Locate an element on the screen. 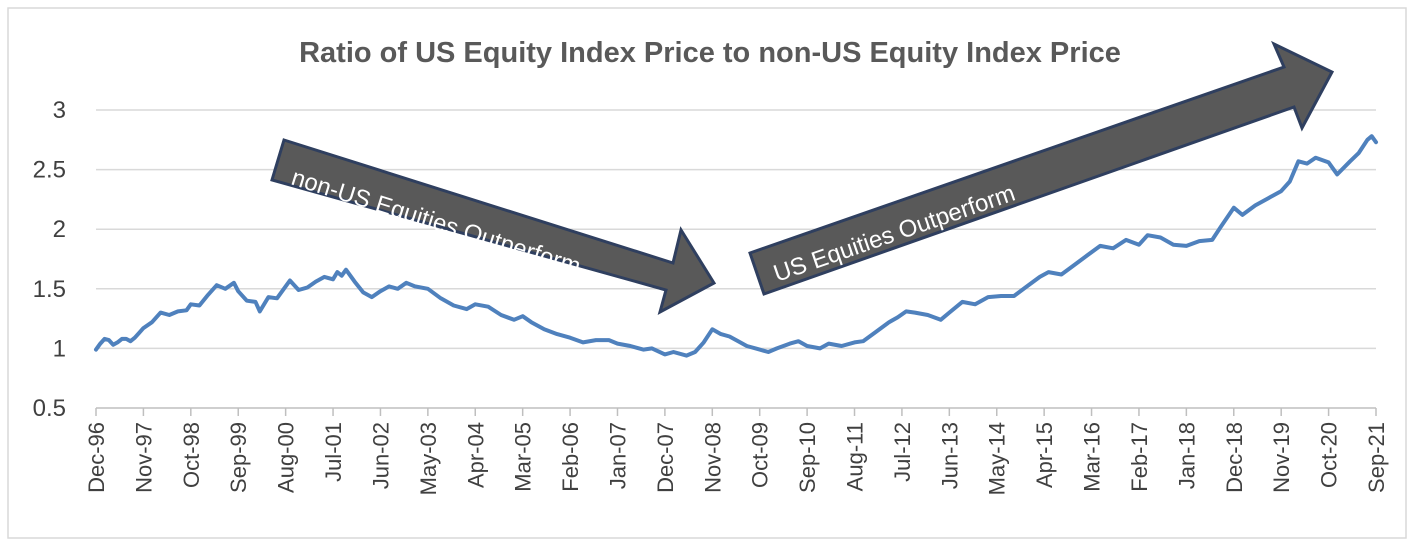 This screenshot has width=1416, height=553. x-tick-label: Aug-11 is located at coordinates (855, 456).